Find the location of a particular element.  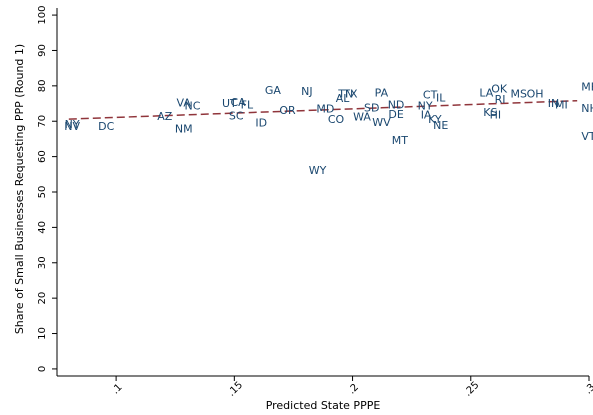

point-label-dc: DC is located at coordinates (106, 126).